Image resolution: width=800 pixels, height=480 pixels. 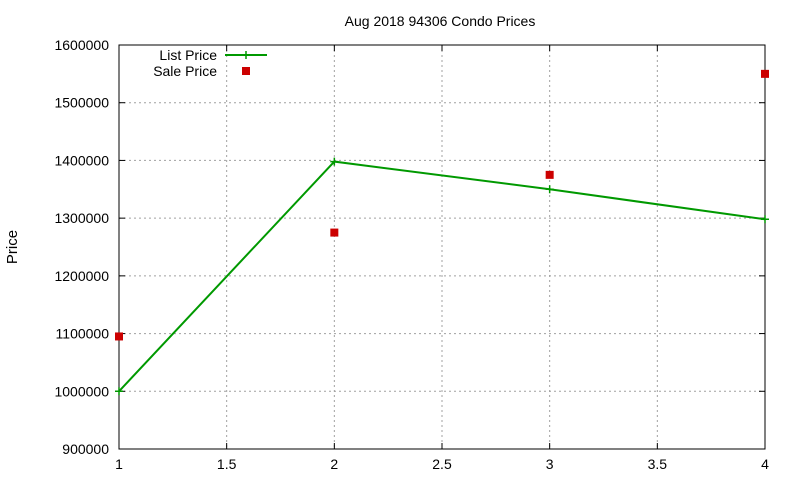 I want to click on y-tick-label: 1500000, so click(x=81, y=103).